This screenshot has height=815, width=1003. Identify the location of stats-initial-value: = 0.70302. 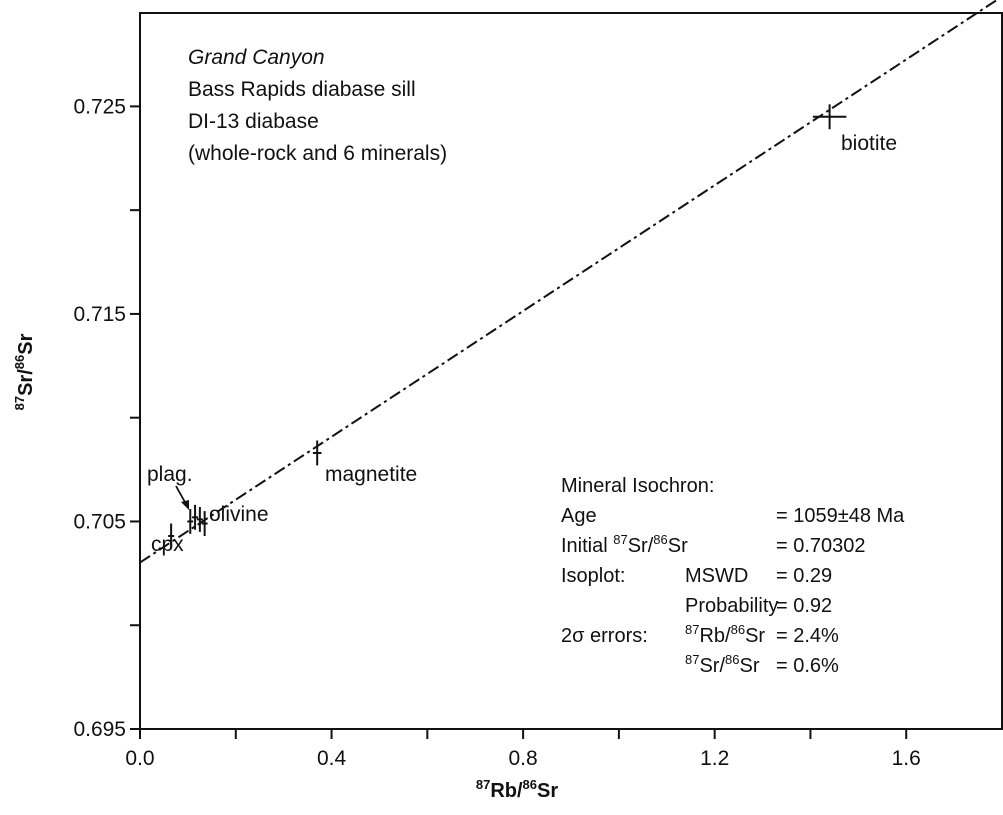
(821, 546).